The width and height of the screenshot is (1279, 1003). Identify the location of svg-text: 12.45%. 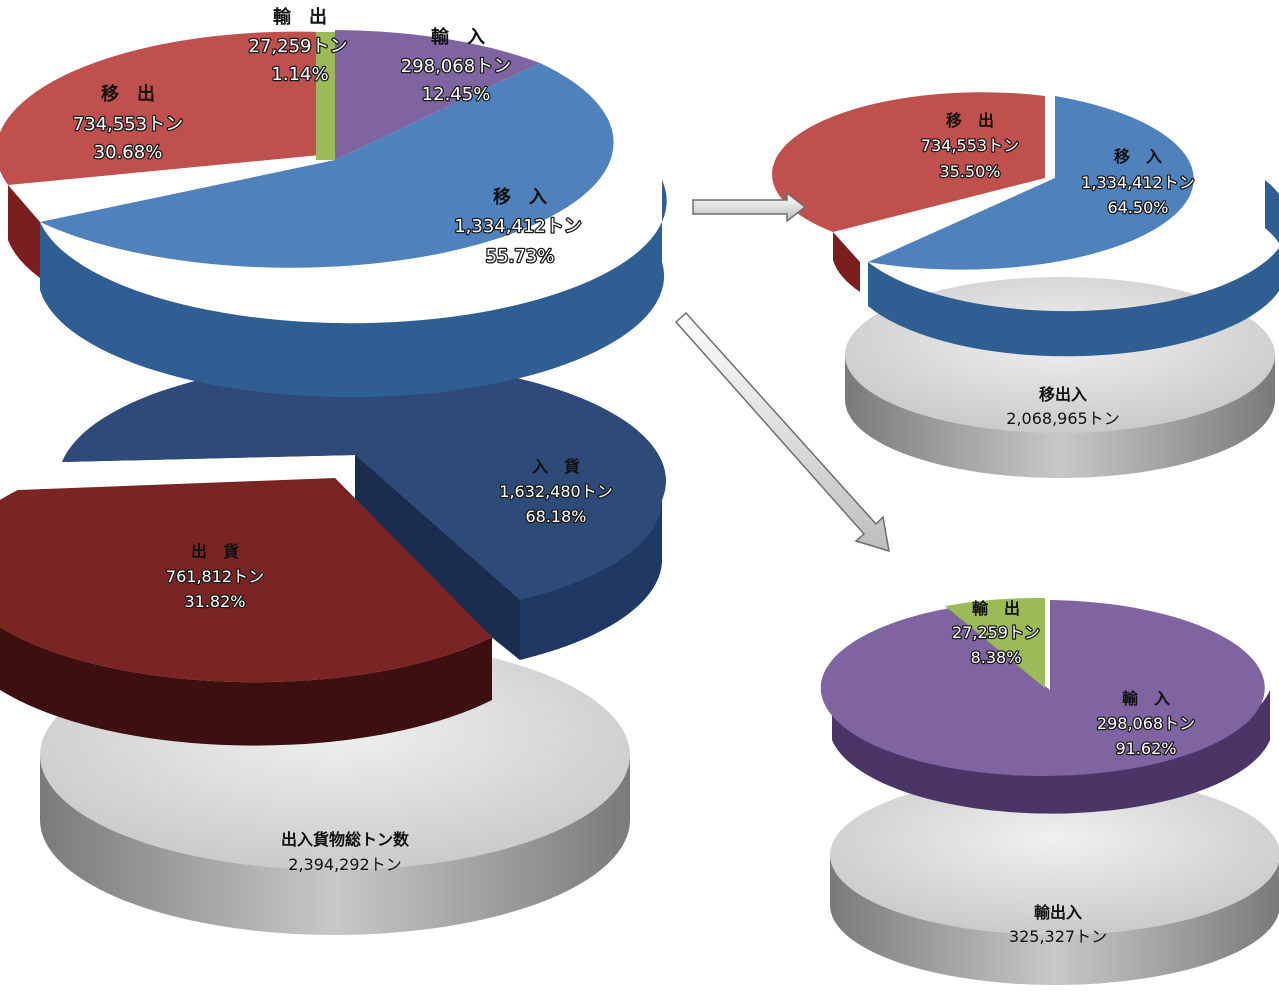
(456, 94).